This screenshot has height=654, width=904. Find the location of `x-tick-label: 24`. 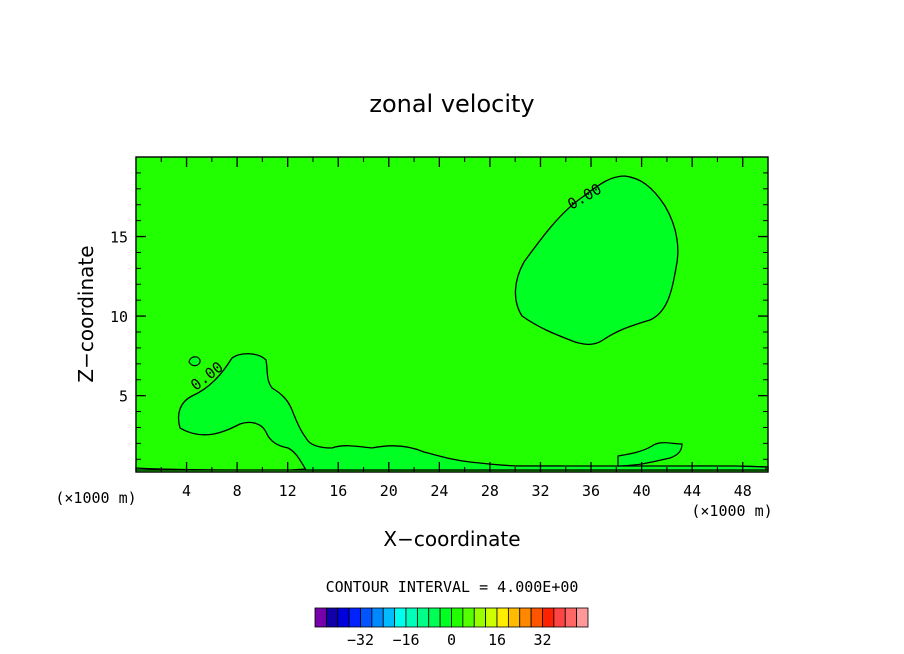

x-tick-label: 24 is located at coordinates (439, 491).